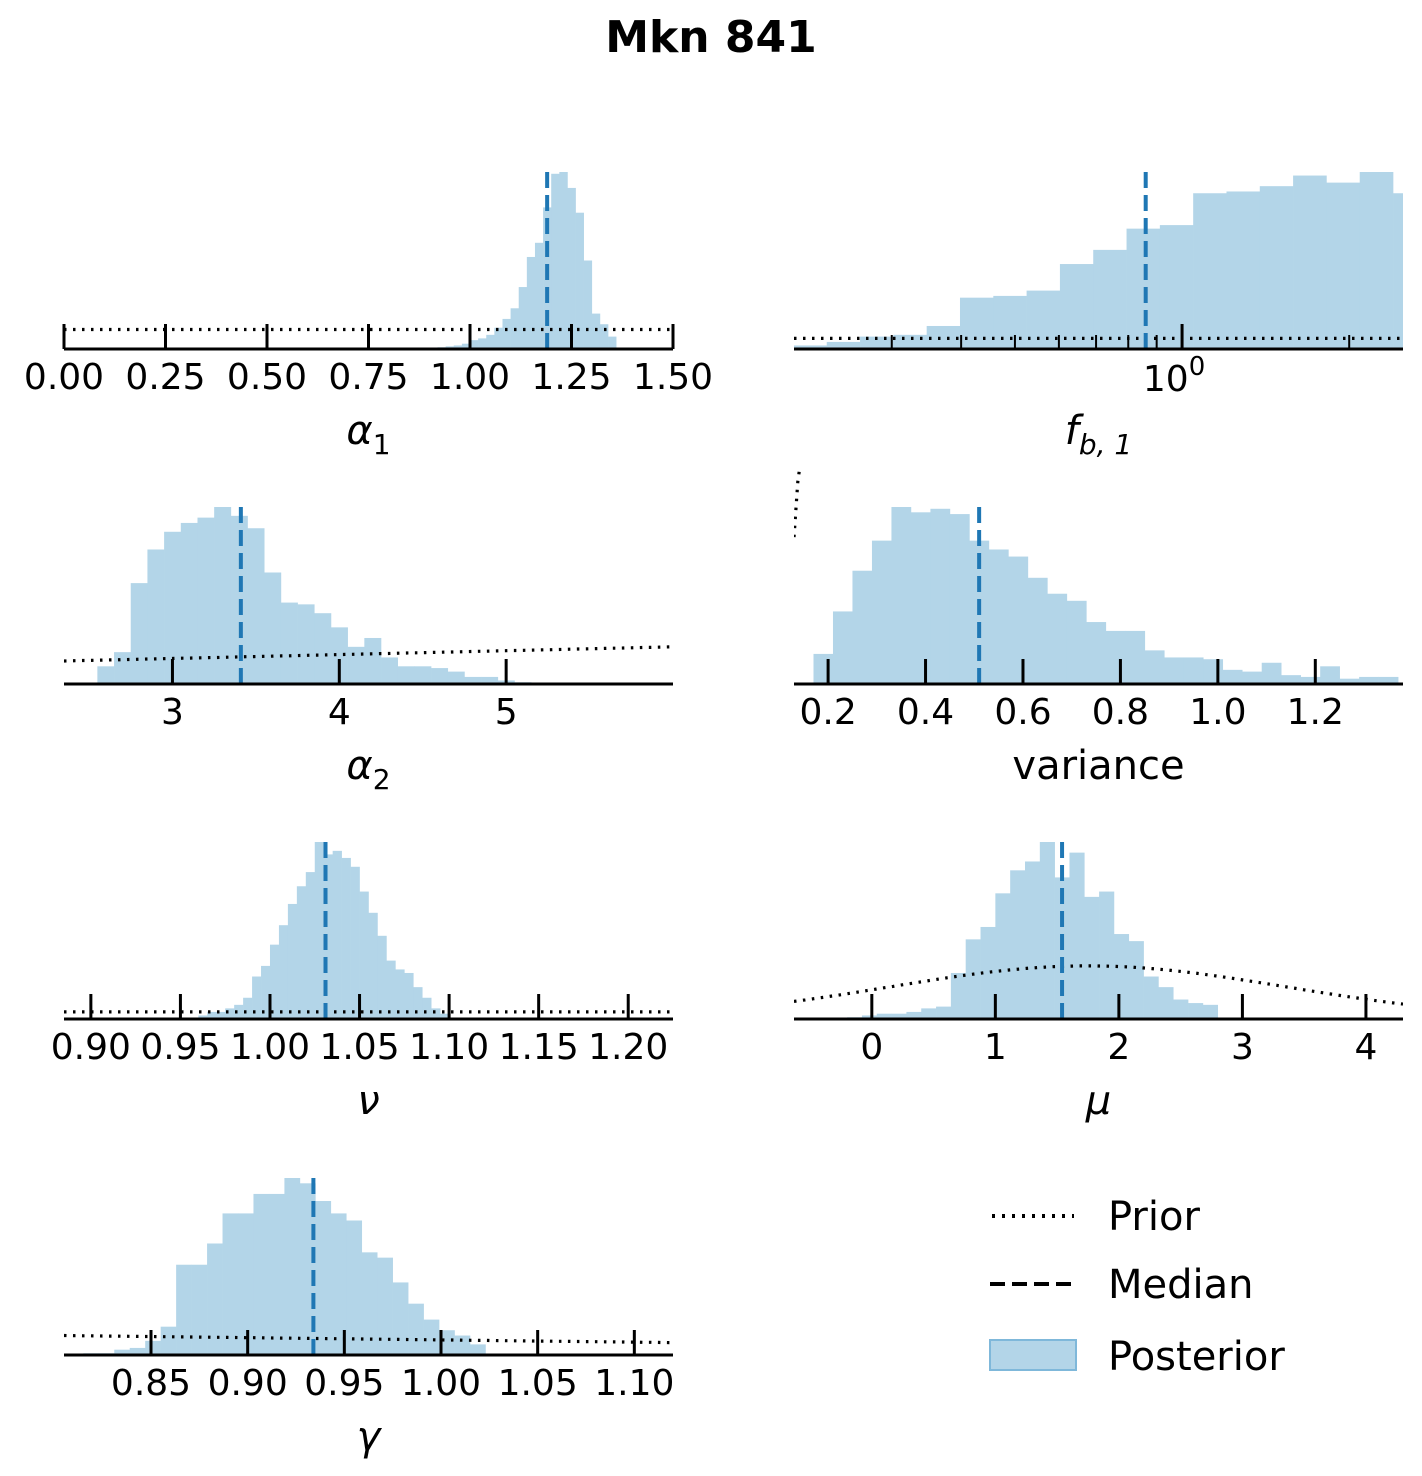  Describe the element at coordinates (1242, 1047) in the screenshot. I see `x-tick-label: 3` at that location.